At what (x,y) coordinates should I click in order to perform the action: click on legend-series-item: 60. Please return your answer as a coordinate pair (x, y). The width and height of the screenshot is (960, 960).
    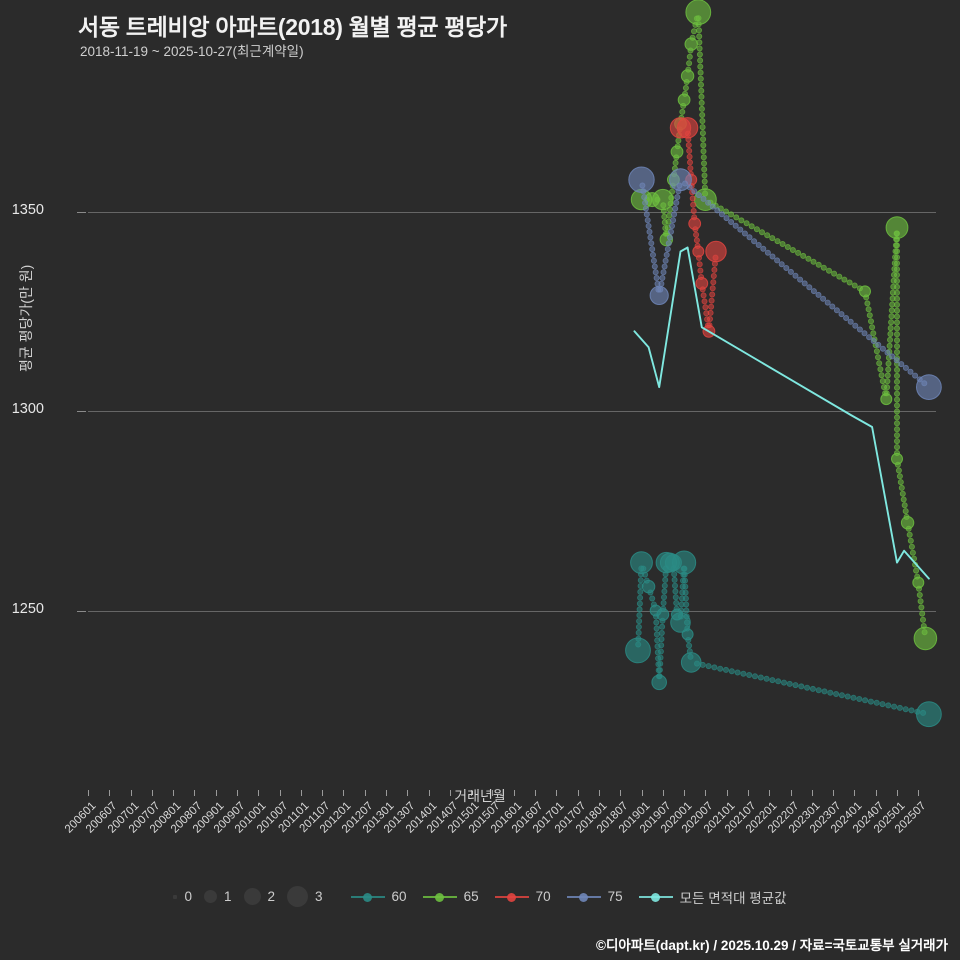
    Looking at the image, I should click on (378, 896).